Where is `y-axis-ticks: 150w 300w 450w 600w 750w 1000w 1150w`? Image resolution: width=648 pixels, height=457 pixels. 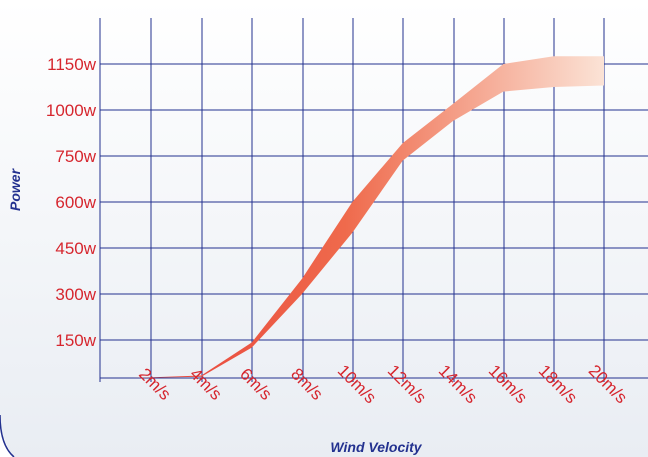 y-axis-ticks: 150w 300w 450w 600w 750w 1000w 1150w is located at coordinates (71, 202).